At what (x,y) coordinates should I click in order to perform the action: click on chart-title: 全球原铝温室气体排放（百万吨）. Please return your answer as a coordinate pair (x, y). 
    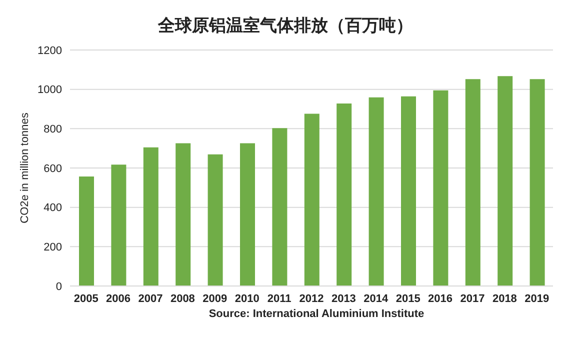
    Looking at the image, I should click on (285, 26).